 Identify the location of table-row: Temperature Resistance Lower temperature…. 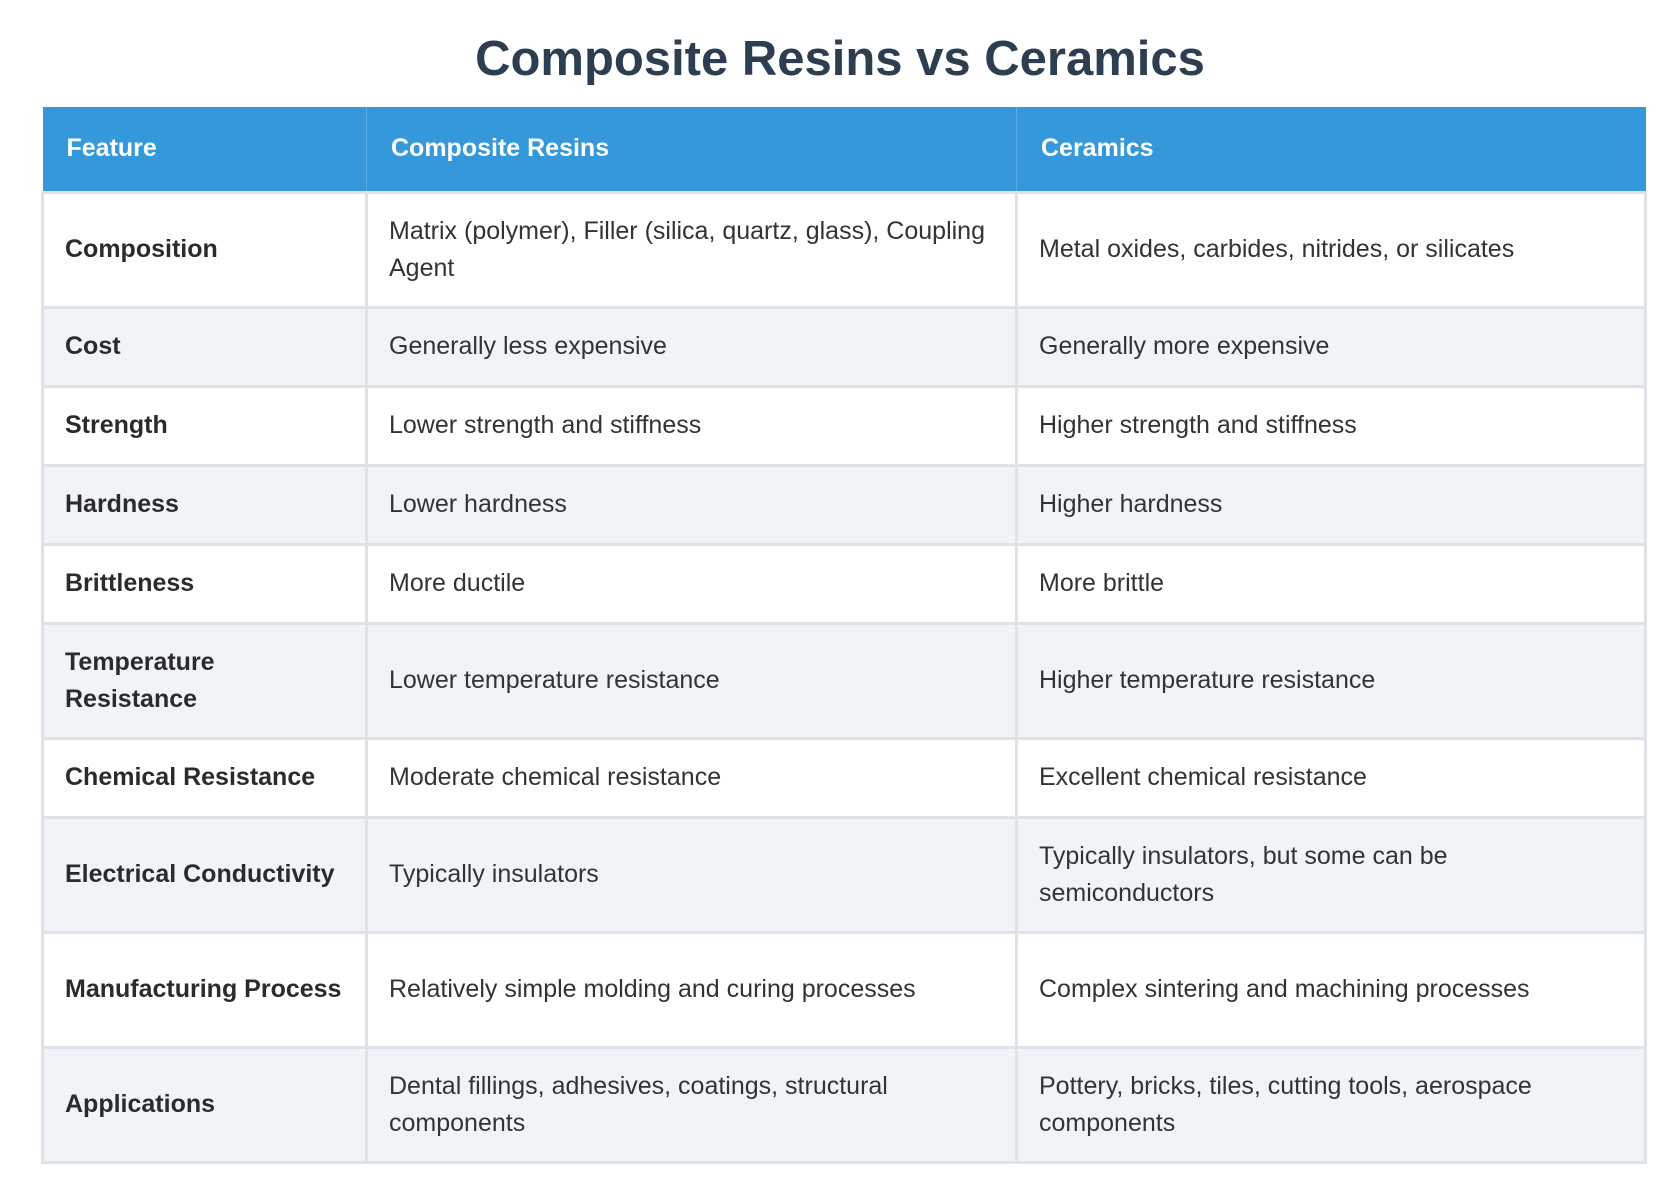
(844, 680).